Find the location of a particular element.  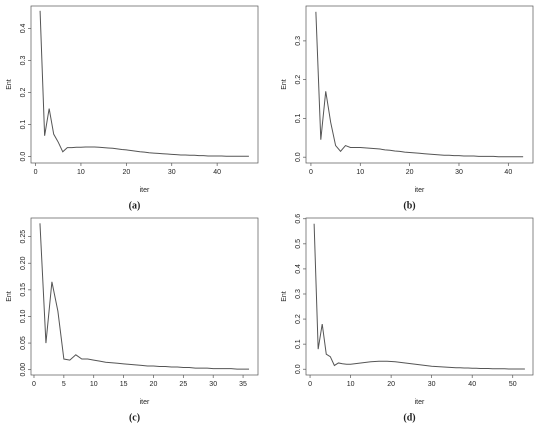

y-tick-label: 0.25 is located at coordinates (23, 237).